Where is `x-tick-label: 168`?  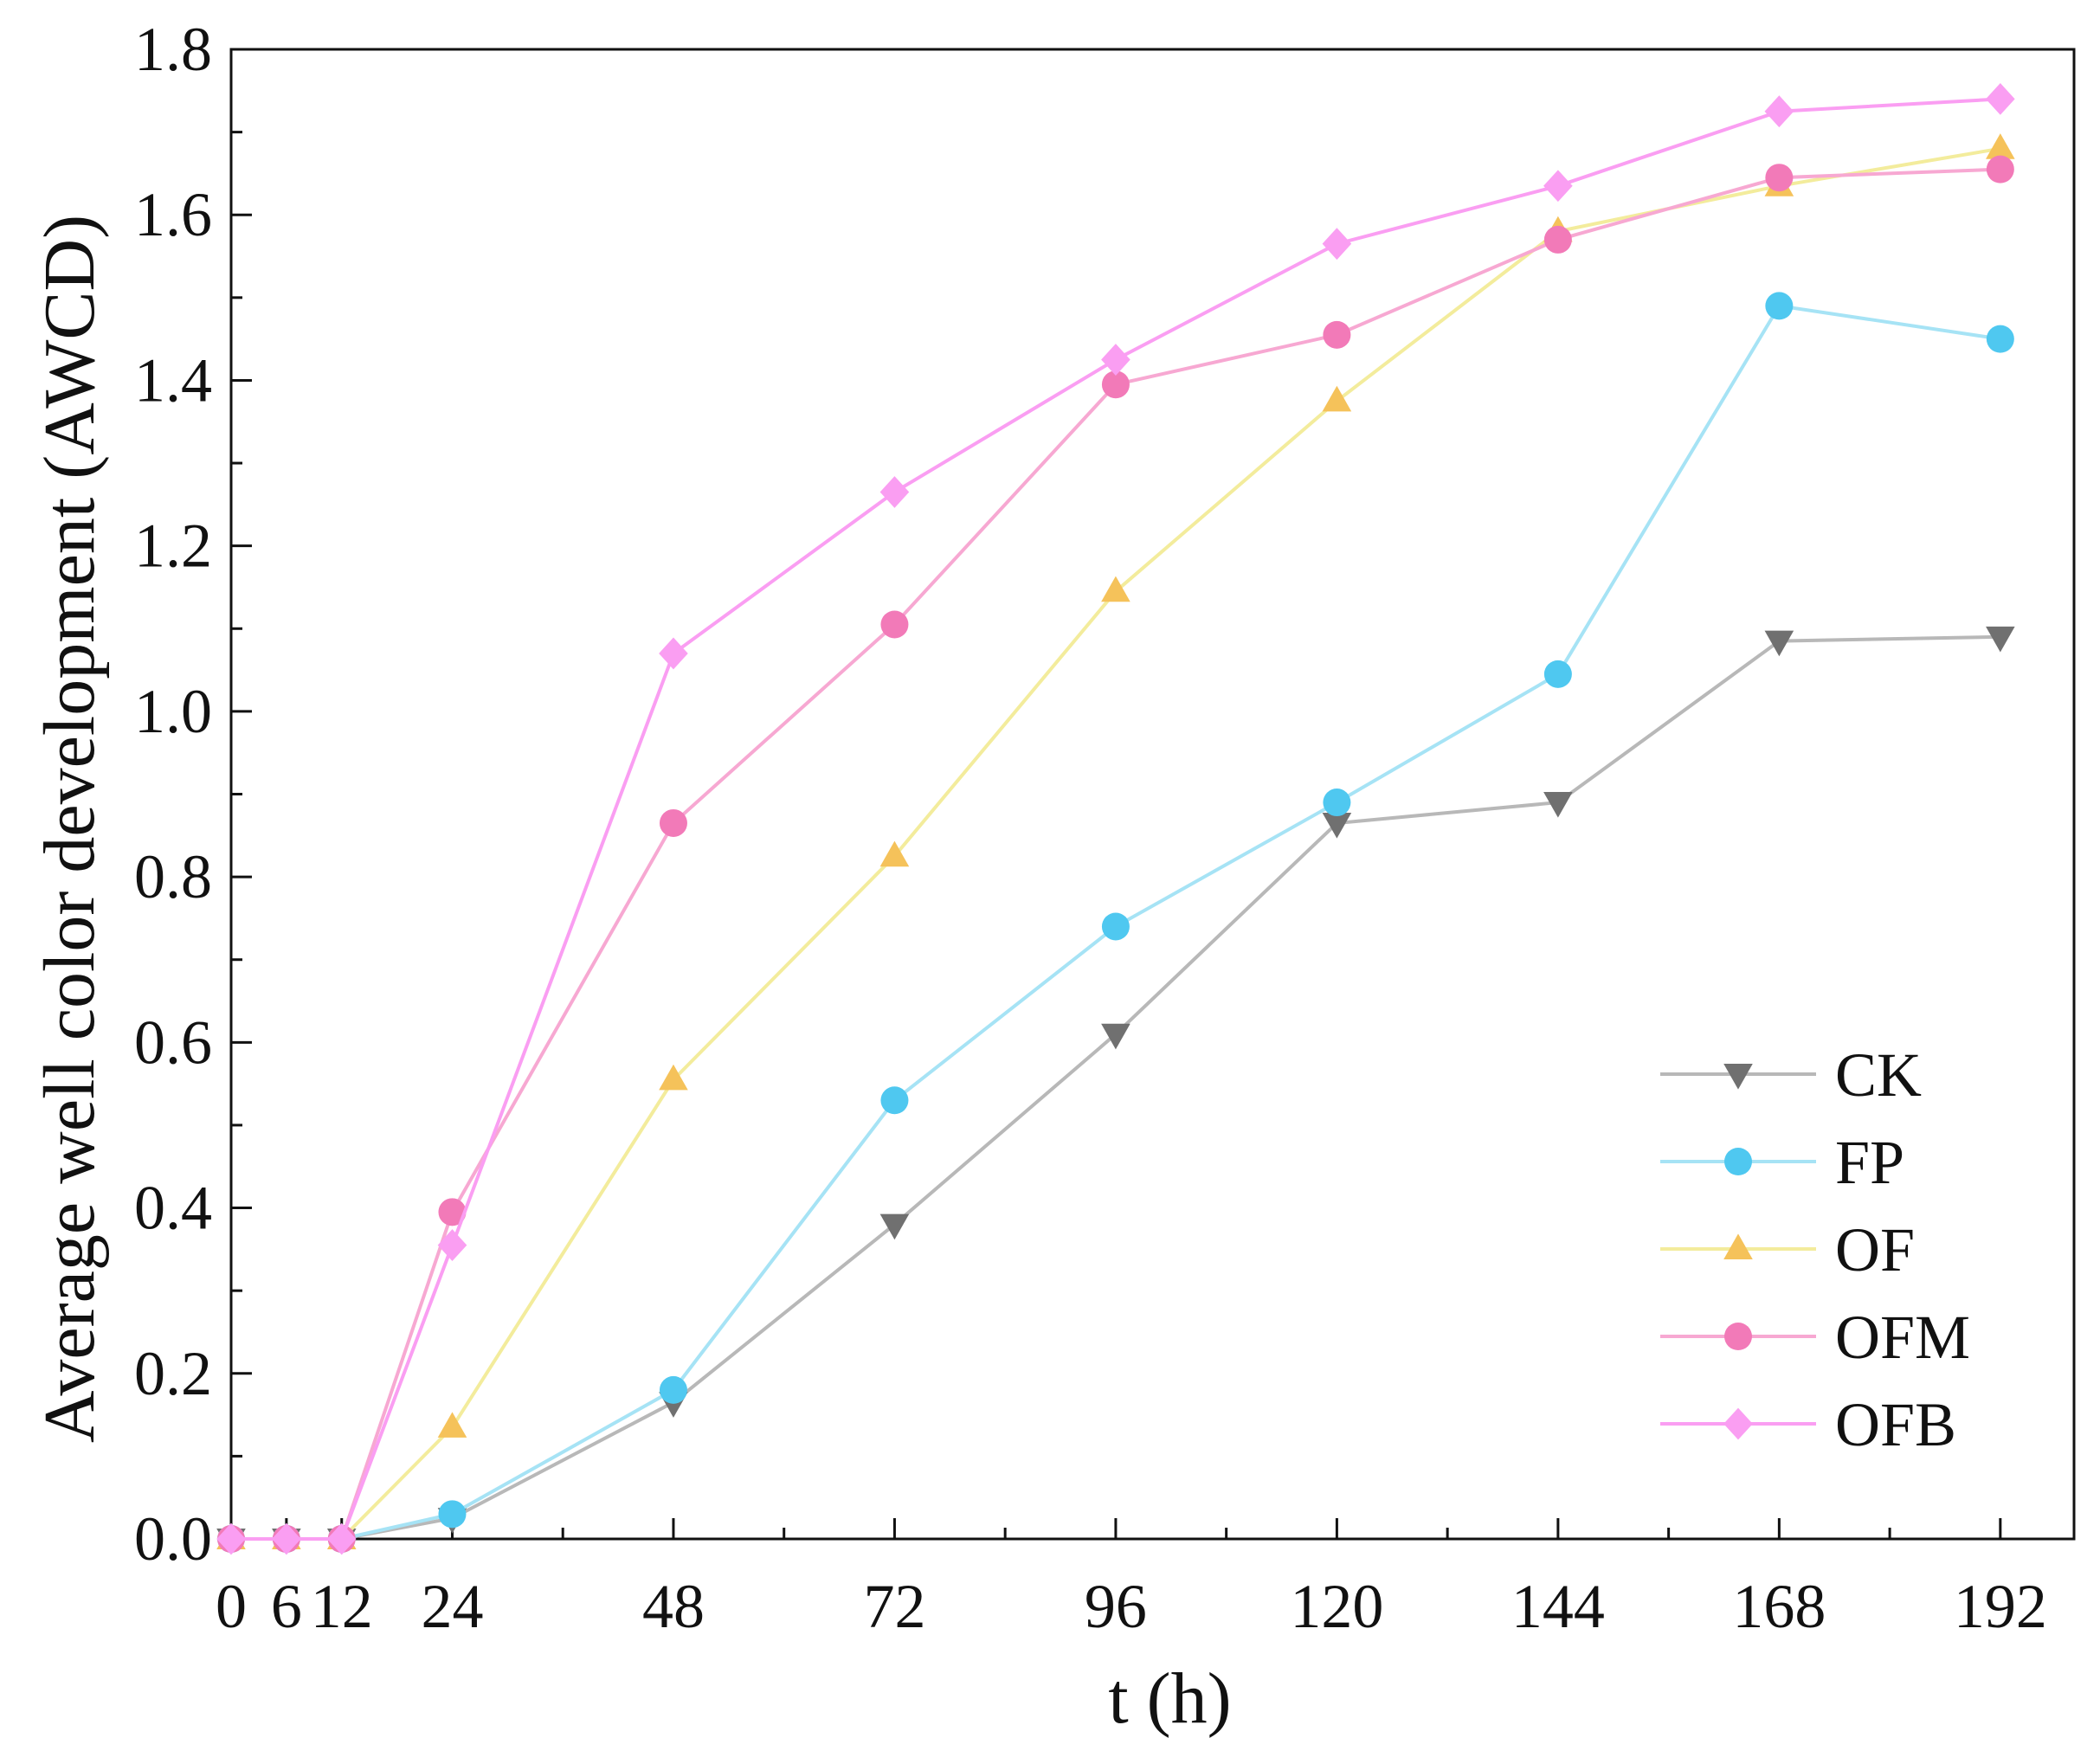 x-tick-label: 168 is located at coordinates (1779, 1606).